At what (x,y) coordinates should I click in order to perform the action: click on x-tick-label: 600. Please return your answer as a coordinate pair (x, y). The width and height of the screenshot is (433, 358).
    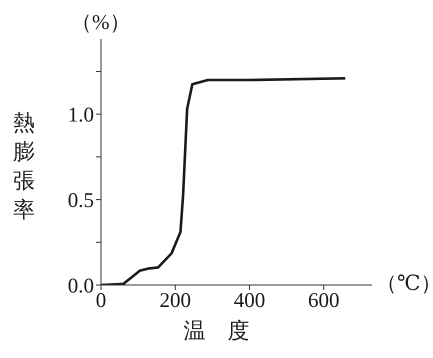
    Looking at the image, I should click on (324, 300).